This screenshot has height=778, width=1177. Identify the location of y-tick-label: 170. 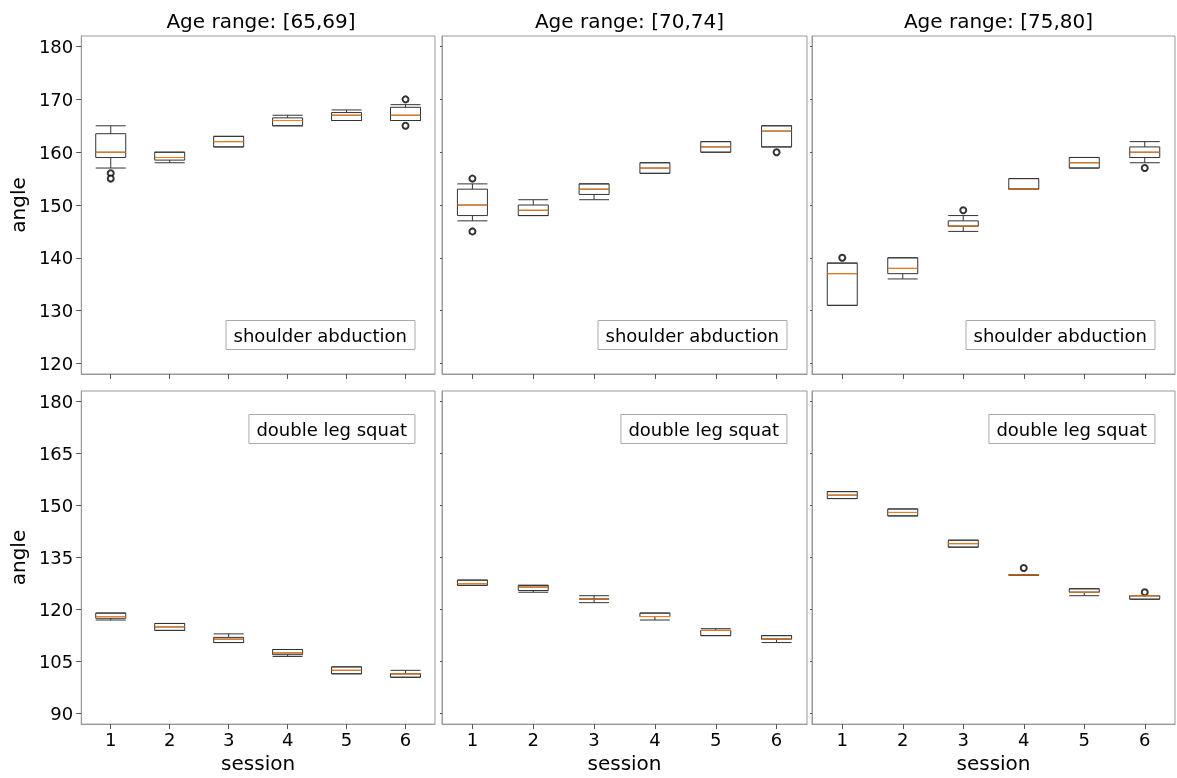
(56, 99).